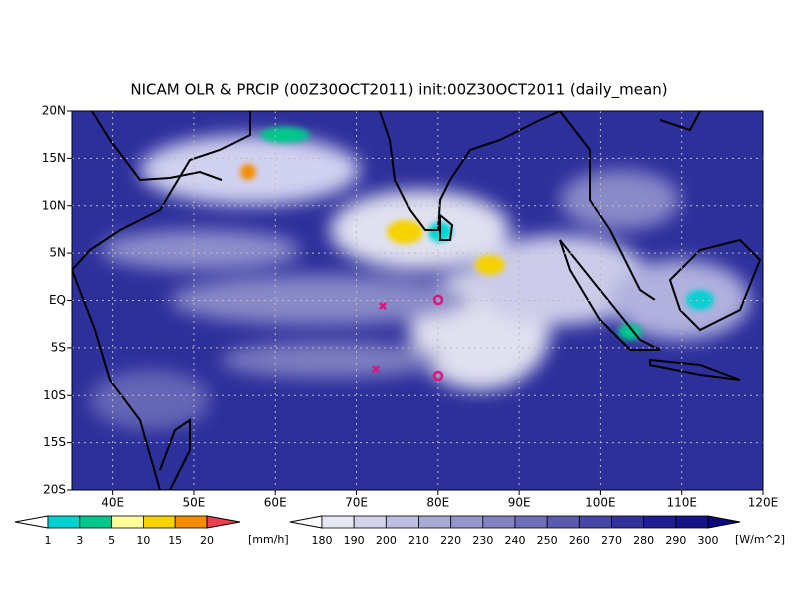 This screenshot has height=600, width=800. What do you see at coordinates (322, 540) in the screenshot?
I see `colorbar-label: 180` at bounding box center [322, 540].